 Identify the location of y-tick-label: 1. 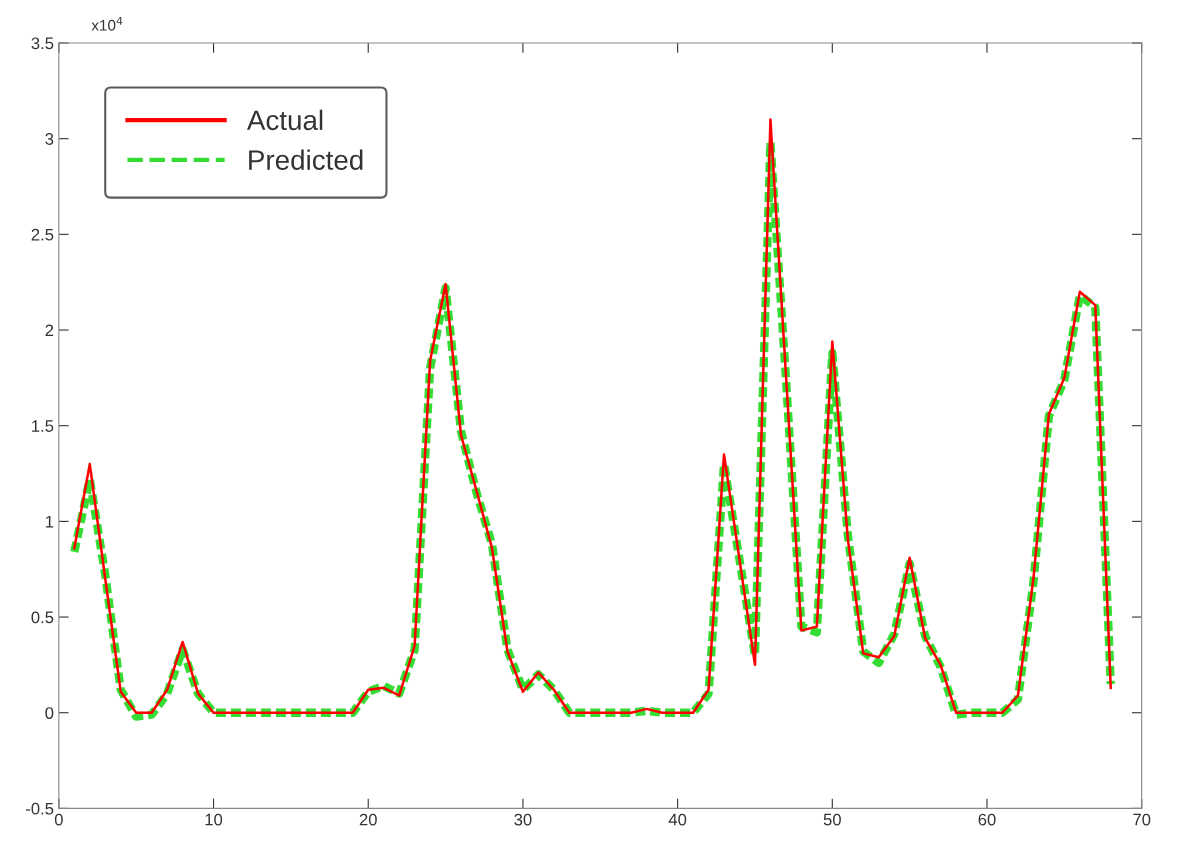
(49, 521).